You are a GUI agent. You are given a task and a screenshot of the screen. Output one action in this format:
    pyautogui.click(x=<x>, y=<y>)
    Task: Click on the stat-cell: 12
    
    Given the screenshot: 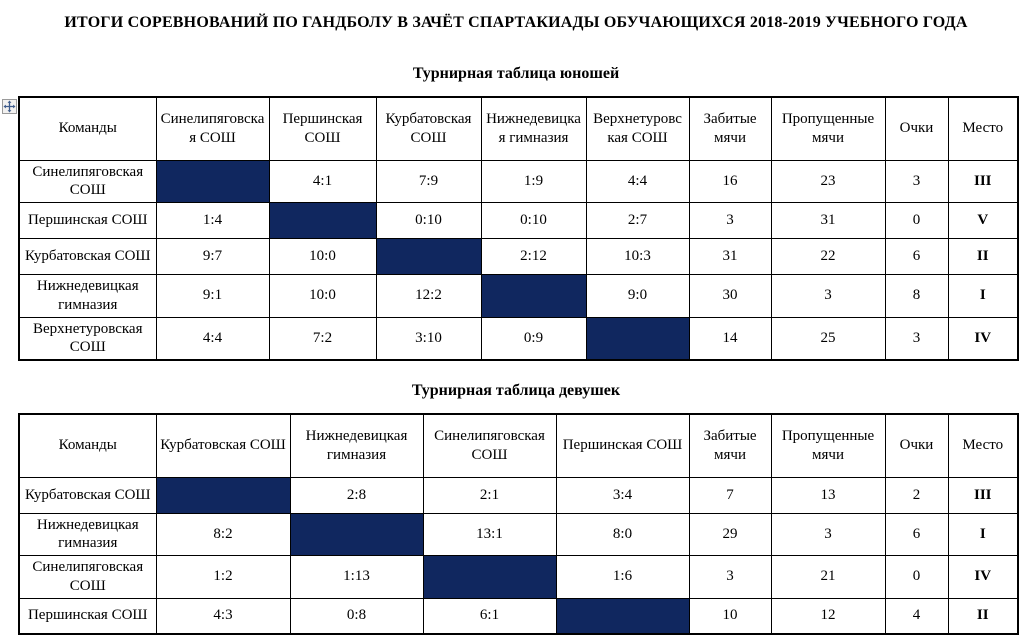 What is the action you would take?
    pyautogui.click(x=828, y=616)
    